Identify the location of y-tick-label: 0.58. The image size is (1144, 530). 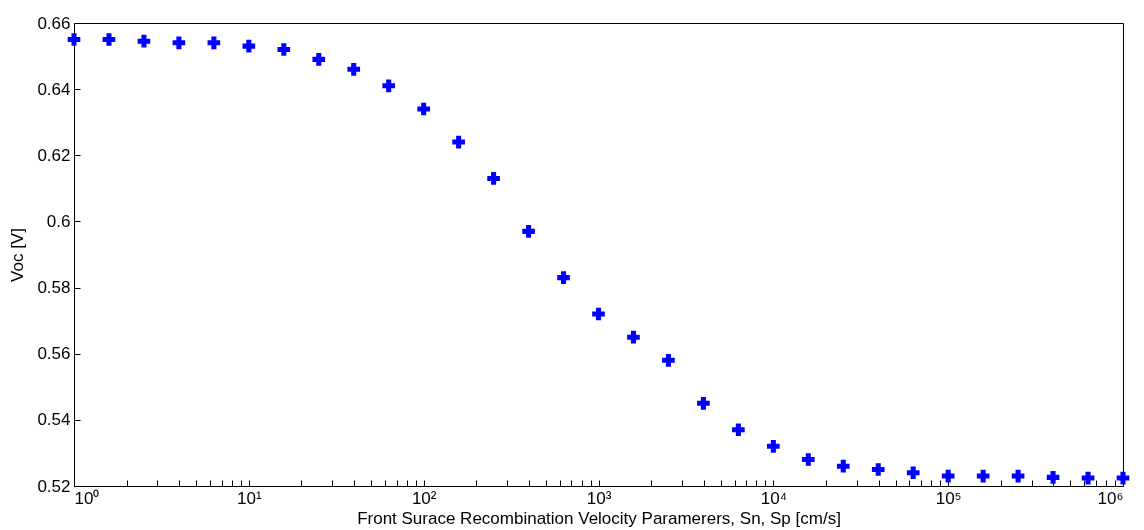
(54, 288).